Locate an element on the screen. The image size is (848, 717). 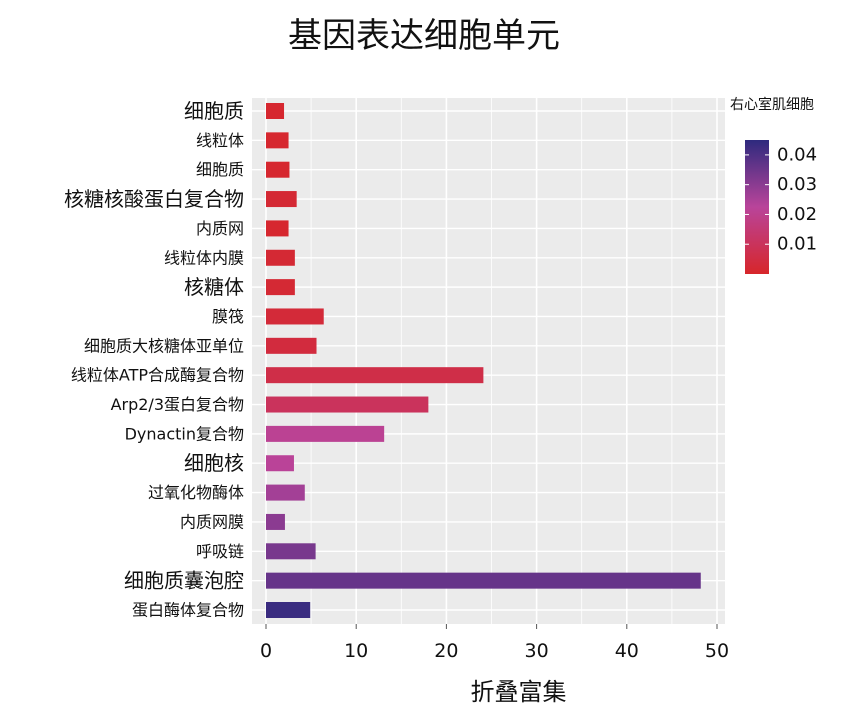
x-tick-label: 40 is located at coordinates (627, 651).